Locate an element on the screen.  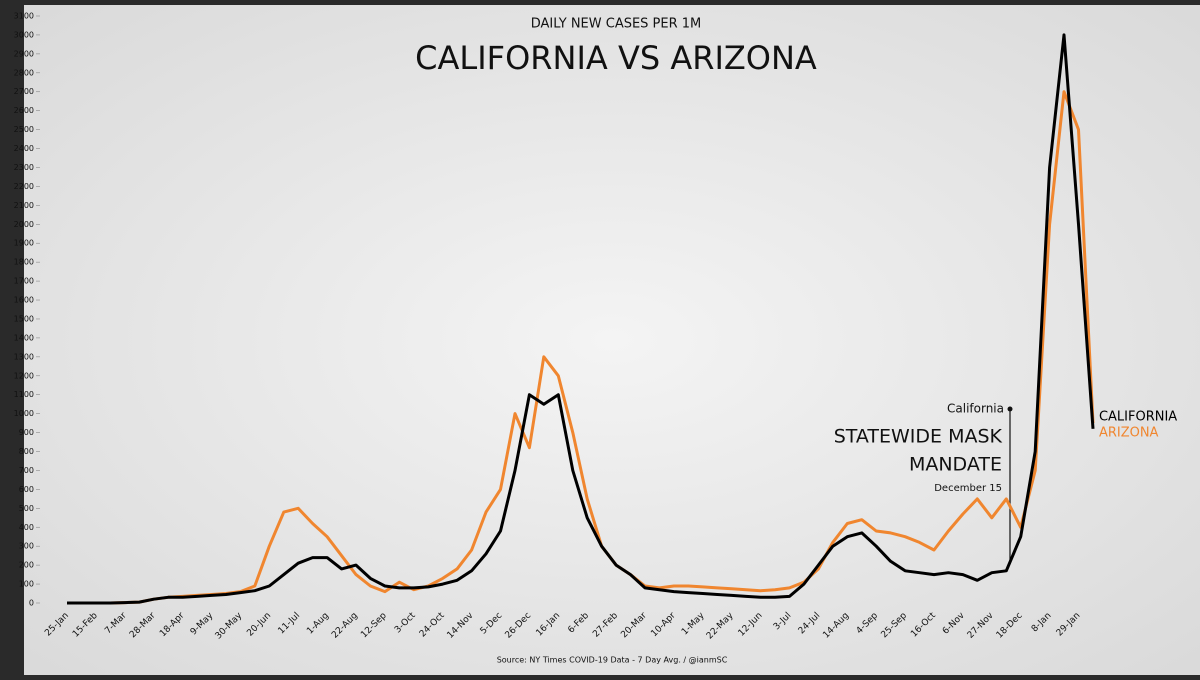
y-tick-label: 1400 is located at coordinates (24, 337).